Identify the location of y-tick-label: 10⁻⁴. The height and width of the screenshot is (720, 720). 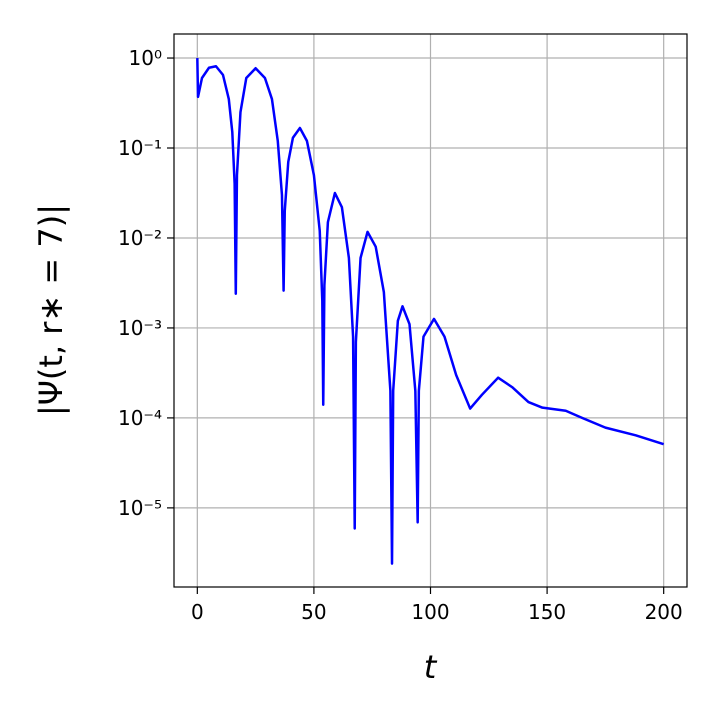
(140, 418).